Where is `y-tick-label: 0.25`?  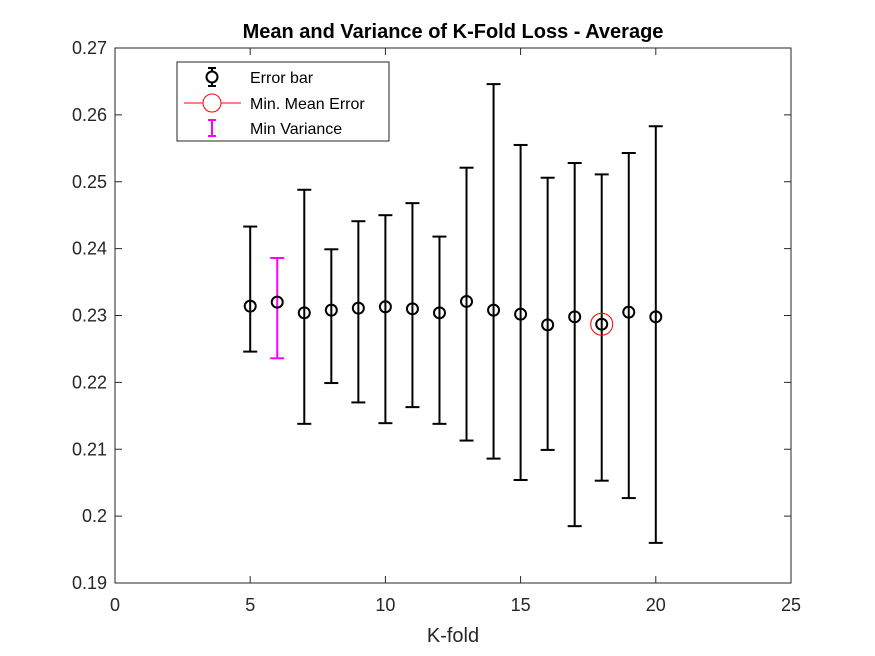 y-tick-label: 0.25 is located at coordinates (89, 182).